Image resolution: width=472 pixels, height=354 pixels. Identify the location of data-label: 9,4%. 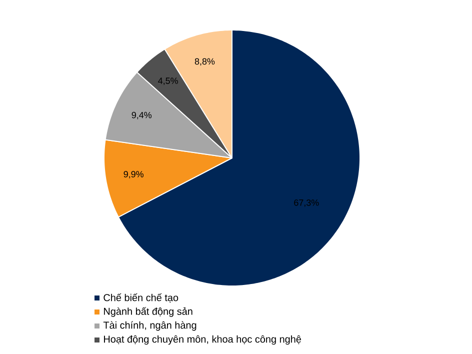
(142, 116).